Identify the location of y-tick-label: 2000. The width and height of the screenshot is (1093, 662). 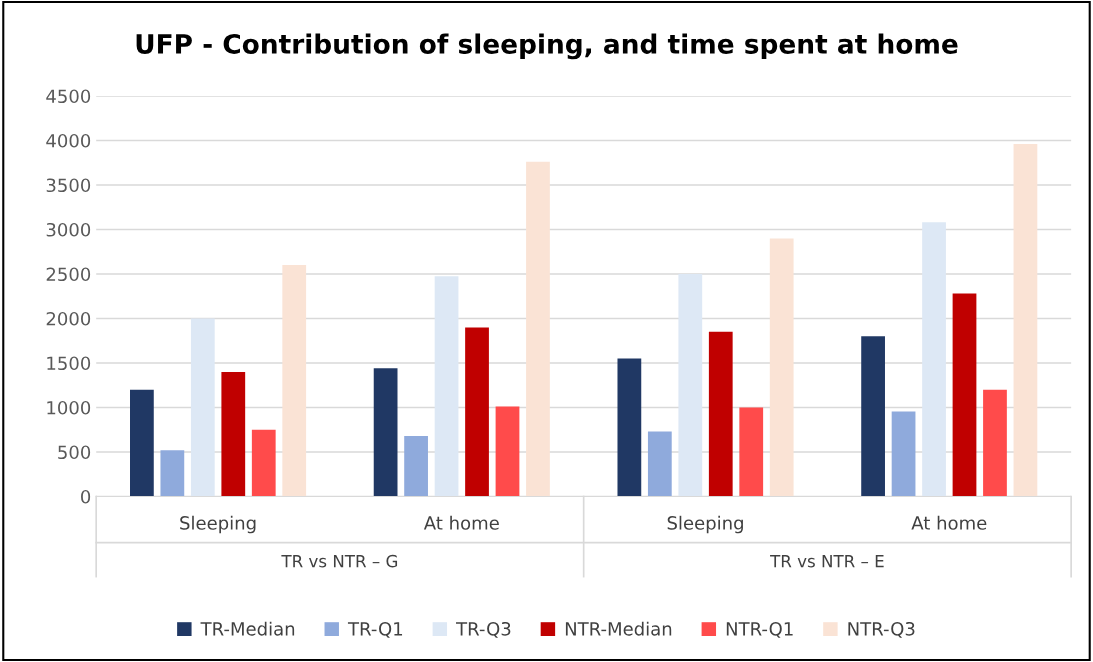
(68, 318).